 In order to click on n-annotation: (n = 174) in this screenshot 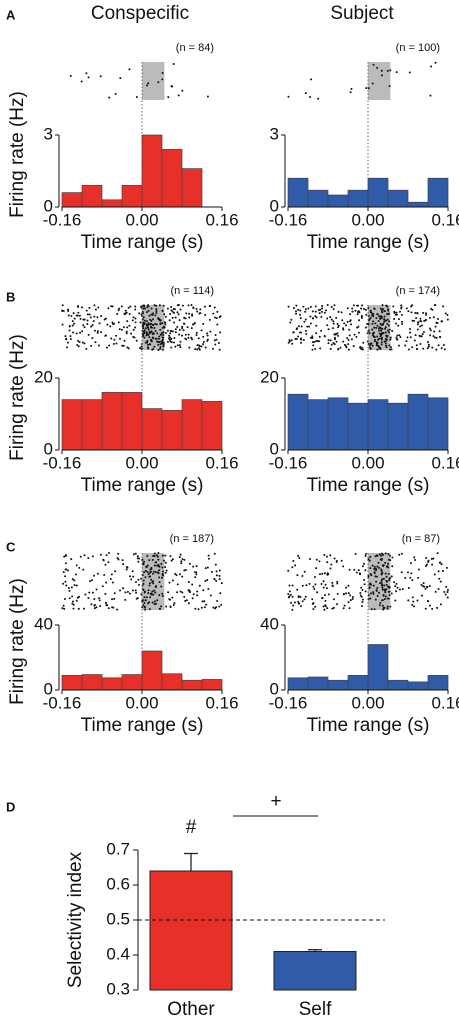, I will do `click(418, 291)`.